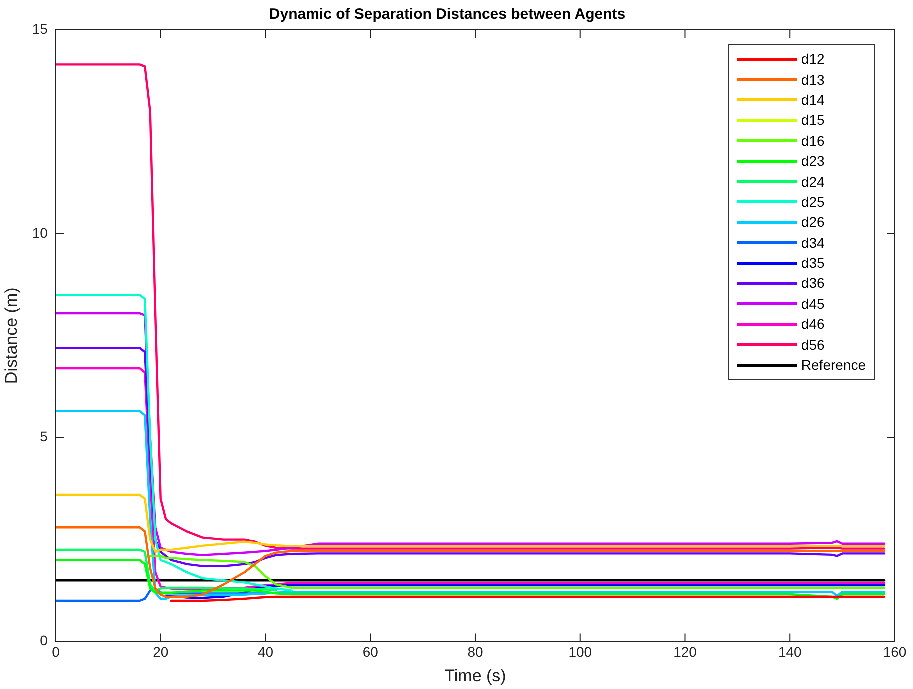  I want to click on x-tick-label: 60, so click(370, 652).